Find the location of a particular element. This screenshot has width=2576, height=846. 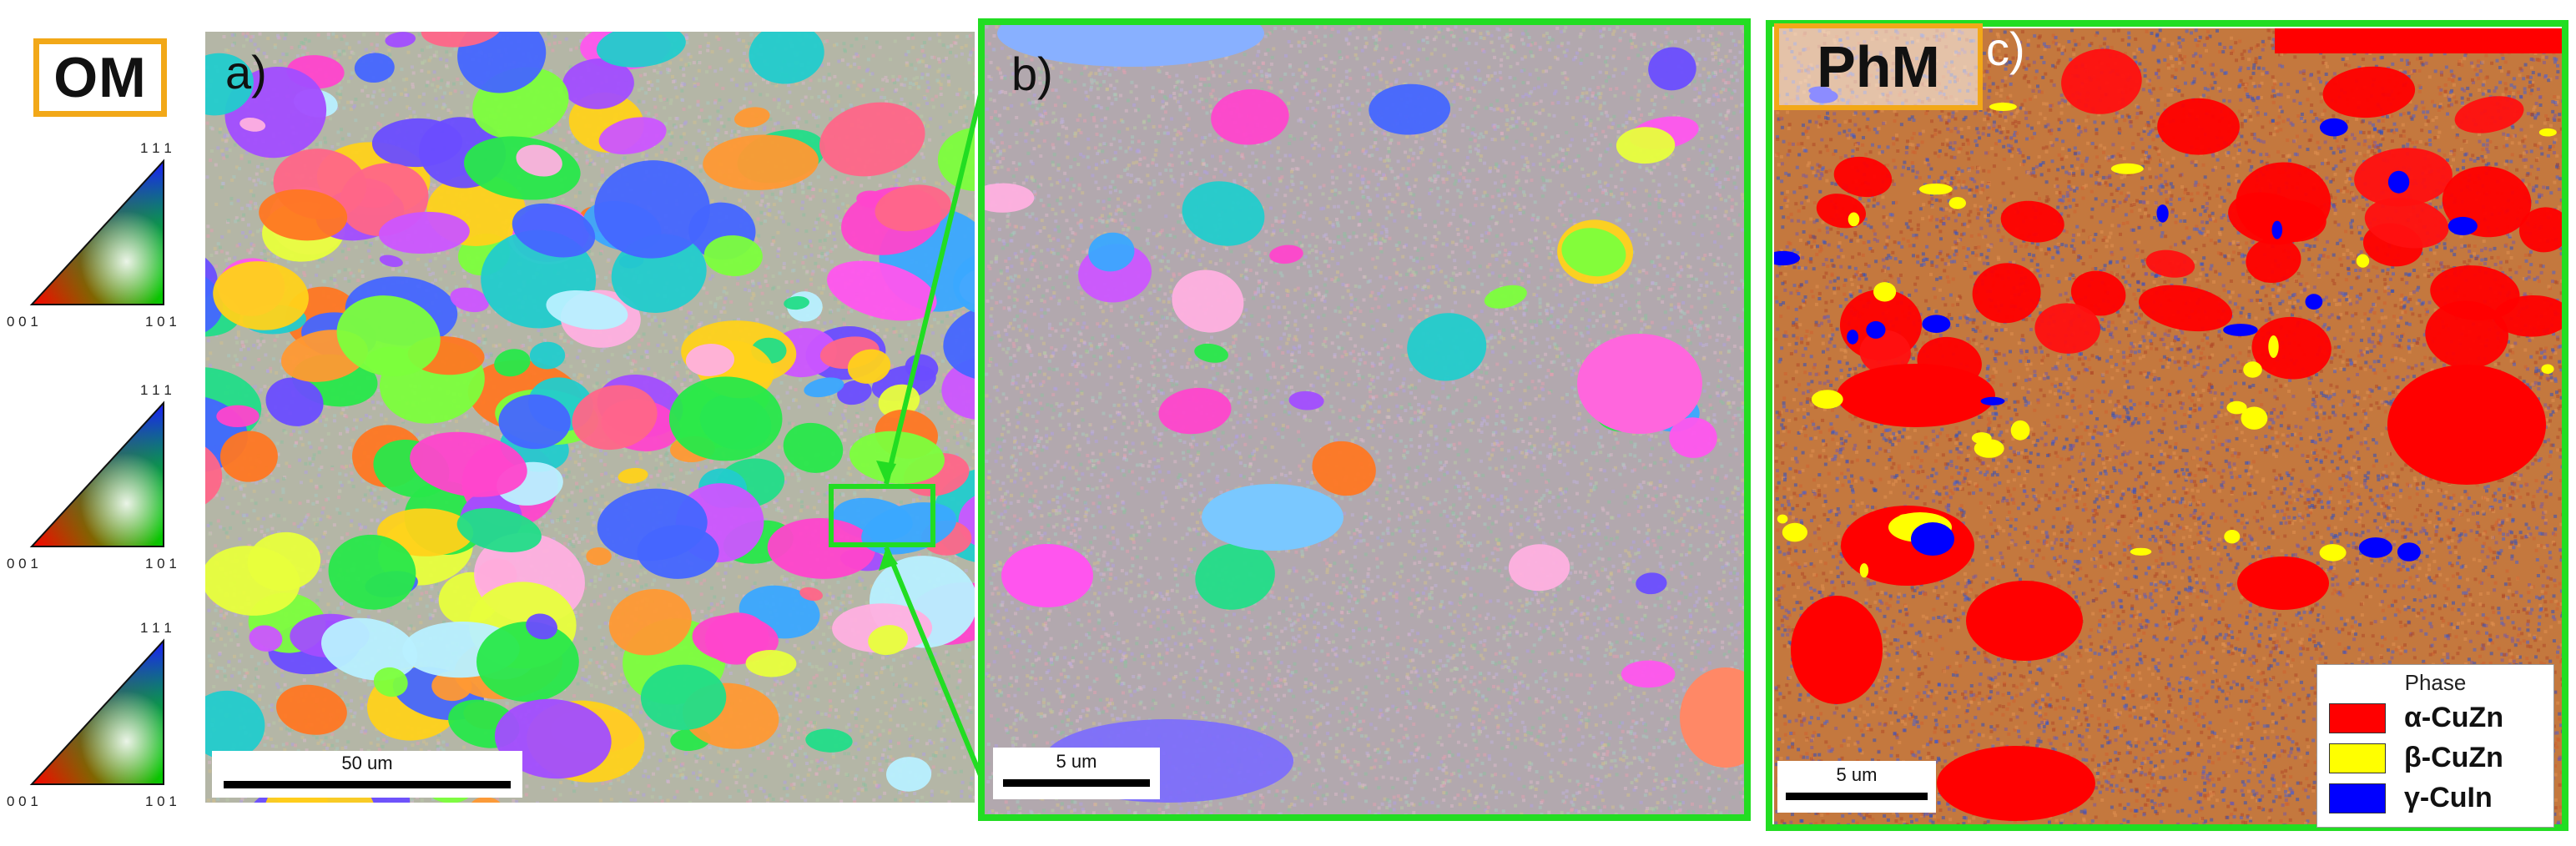

panel-c-letter: c) is located at coordinates (2006, 49).